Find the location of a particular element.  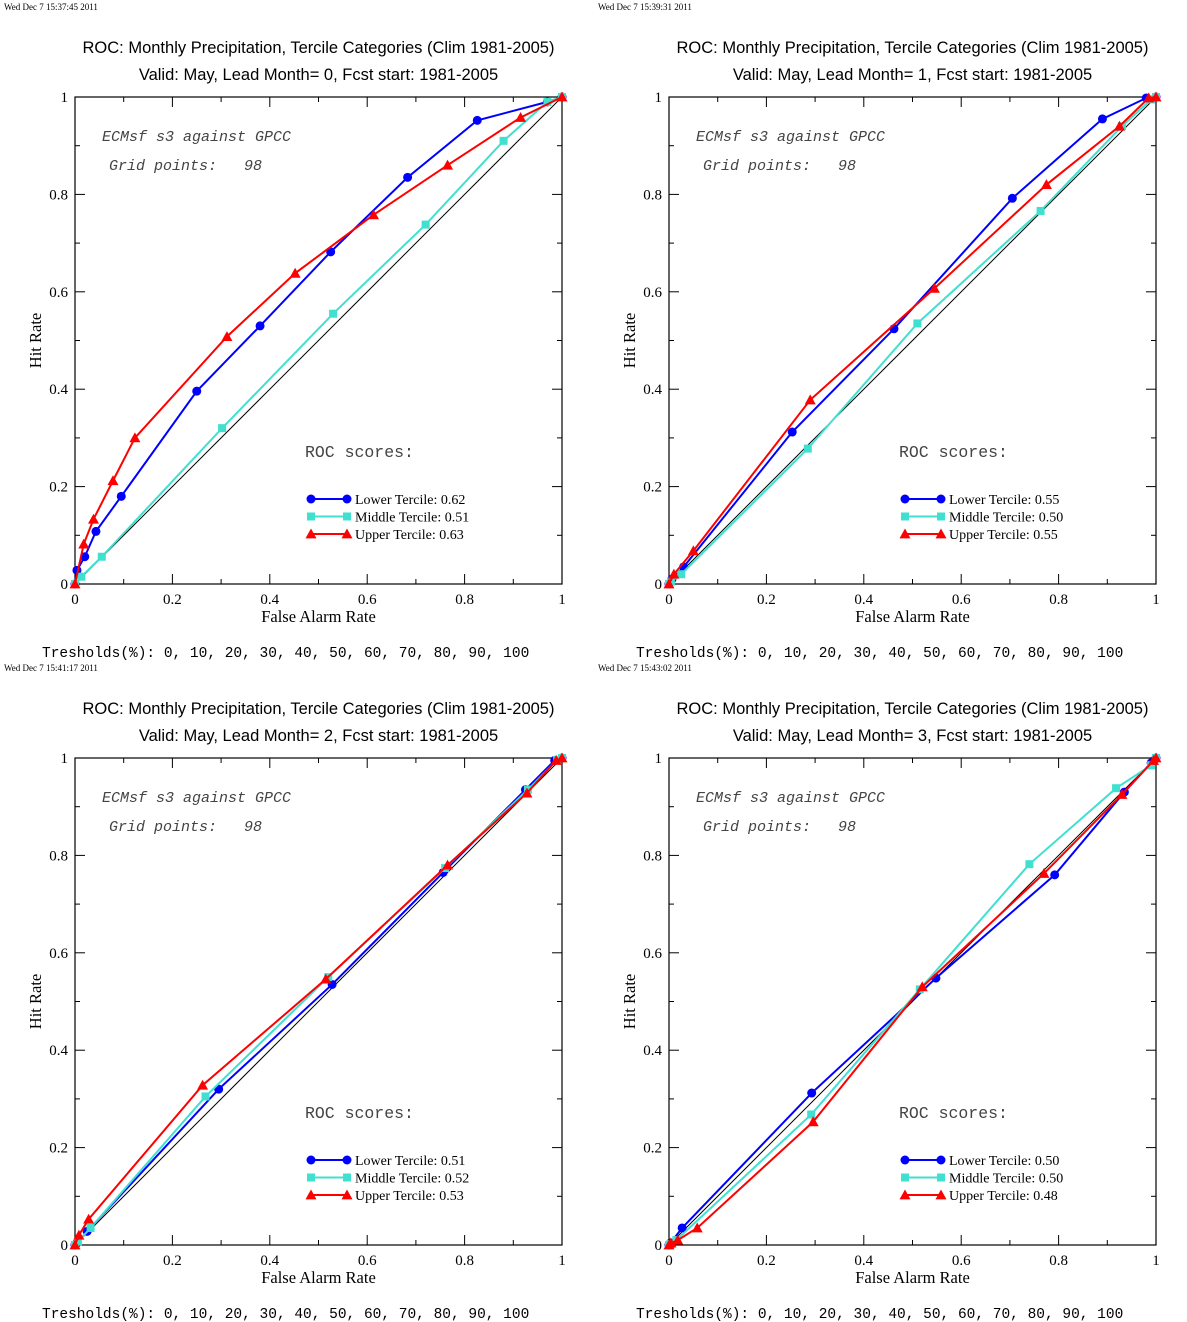

annotation-gridpoints: Grid points: 98 is located at coordinates (185, 827).